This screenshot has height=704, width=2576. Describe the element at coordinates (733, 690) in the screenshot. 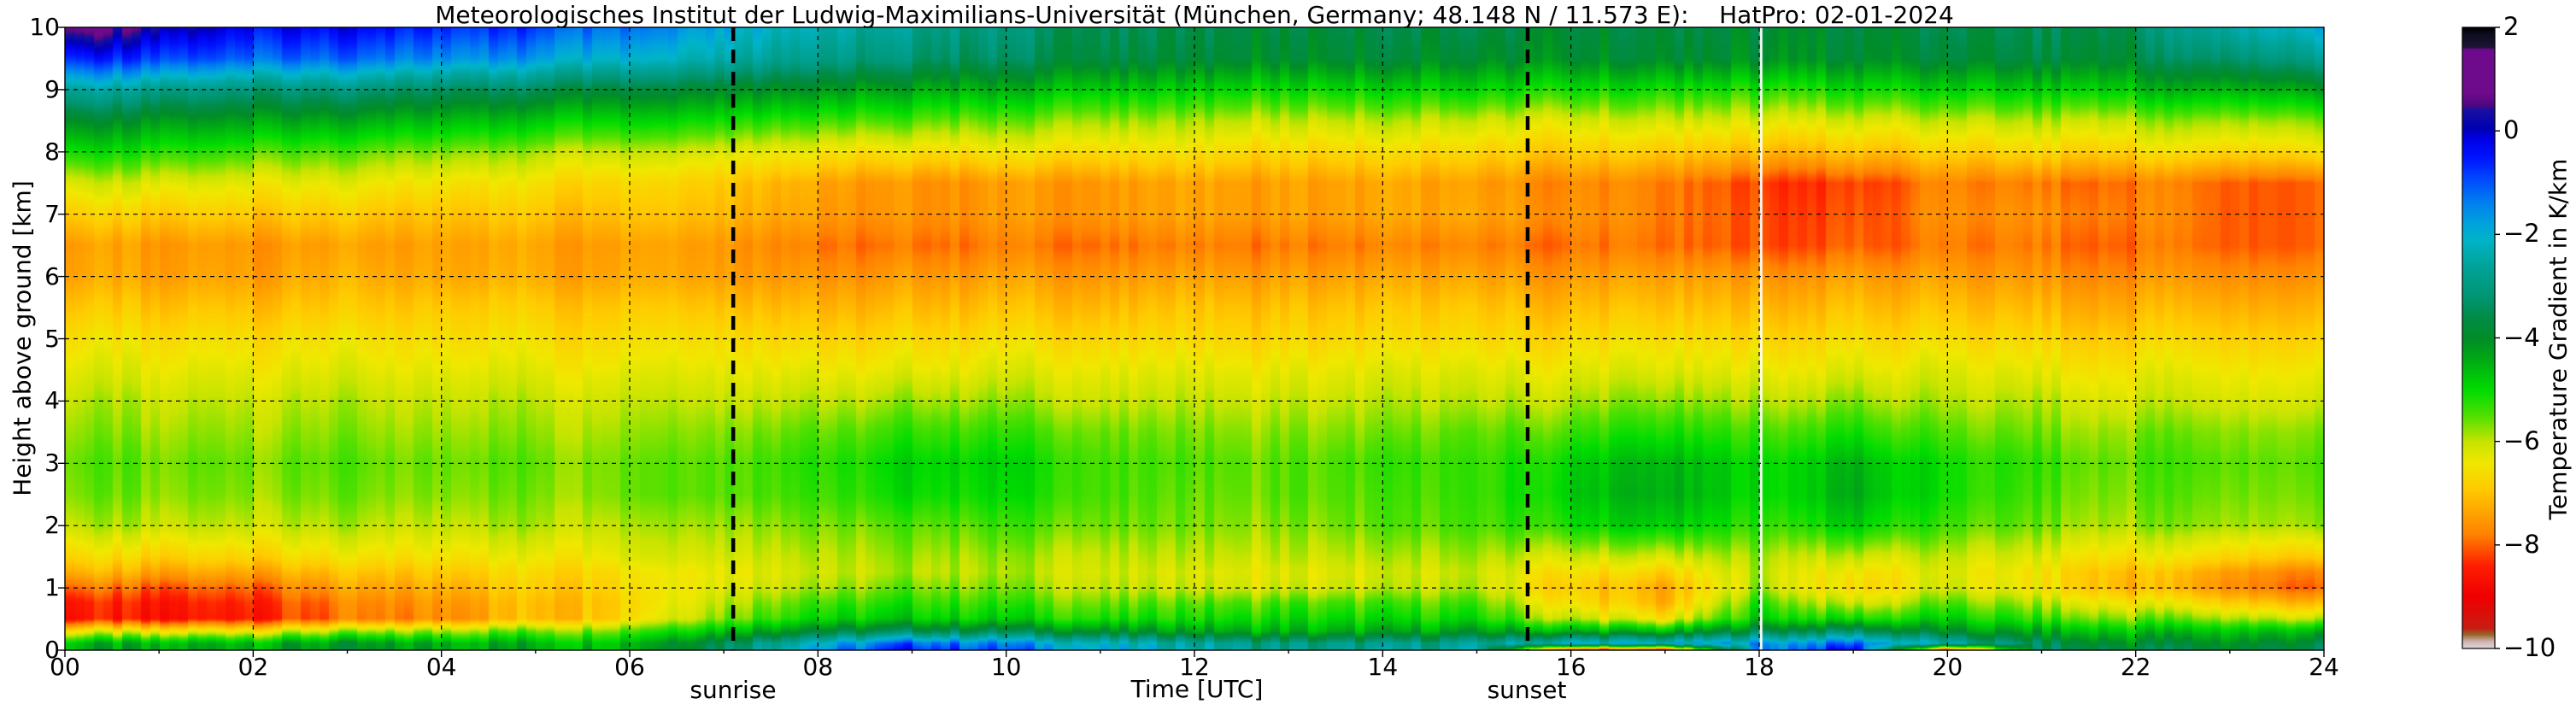

I see `sunrise-annotation: sunrise` at that location.